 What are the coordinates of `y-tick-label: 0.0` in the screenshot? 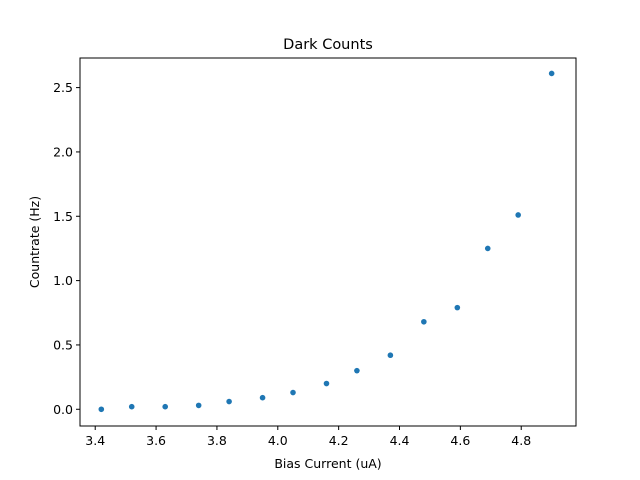 It's located at (63, 409).